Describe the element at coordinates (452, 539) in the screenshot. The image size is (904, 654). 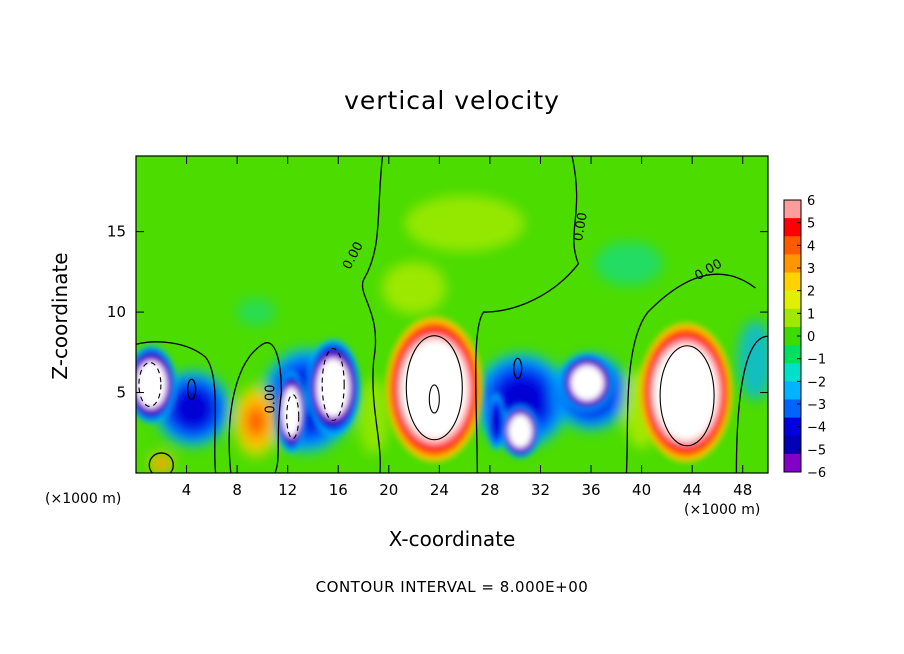
I see `x-axis-label: X-coordinate` at that location.